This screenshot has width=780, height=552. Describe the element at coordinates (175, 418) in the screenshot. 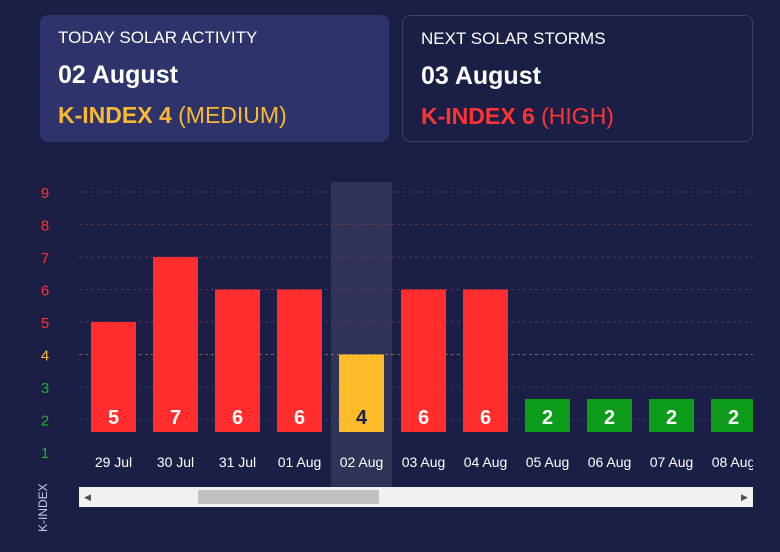

I see `bar-value-label: 7` at that location.